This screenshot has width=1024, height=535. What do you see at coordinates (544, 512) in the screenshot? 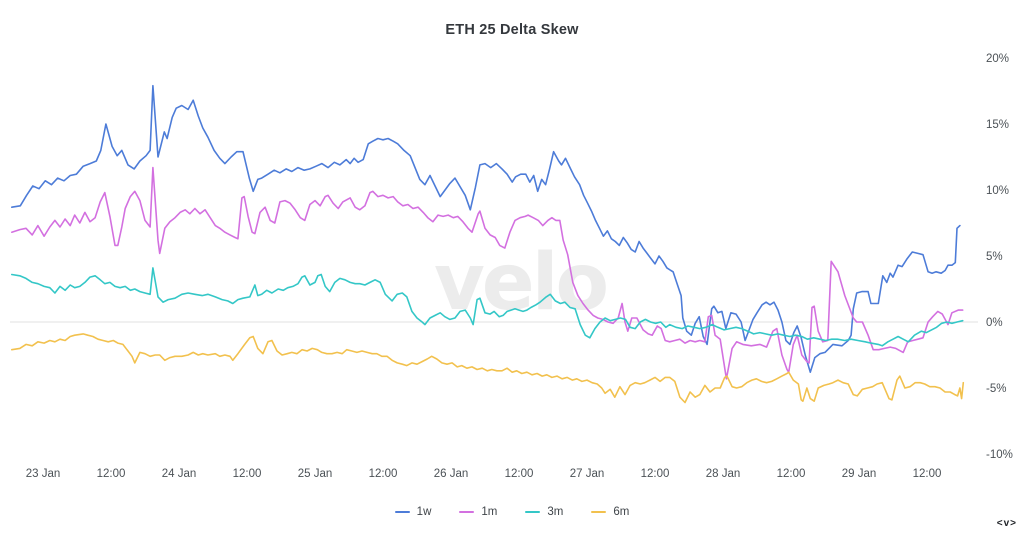
I see `legend-item-3m: 3m` at bounding box center [544, 512].